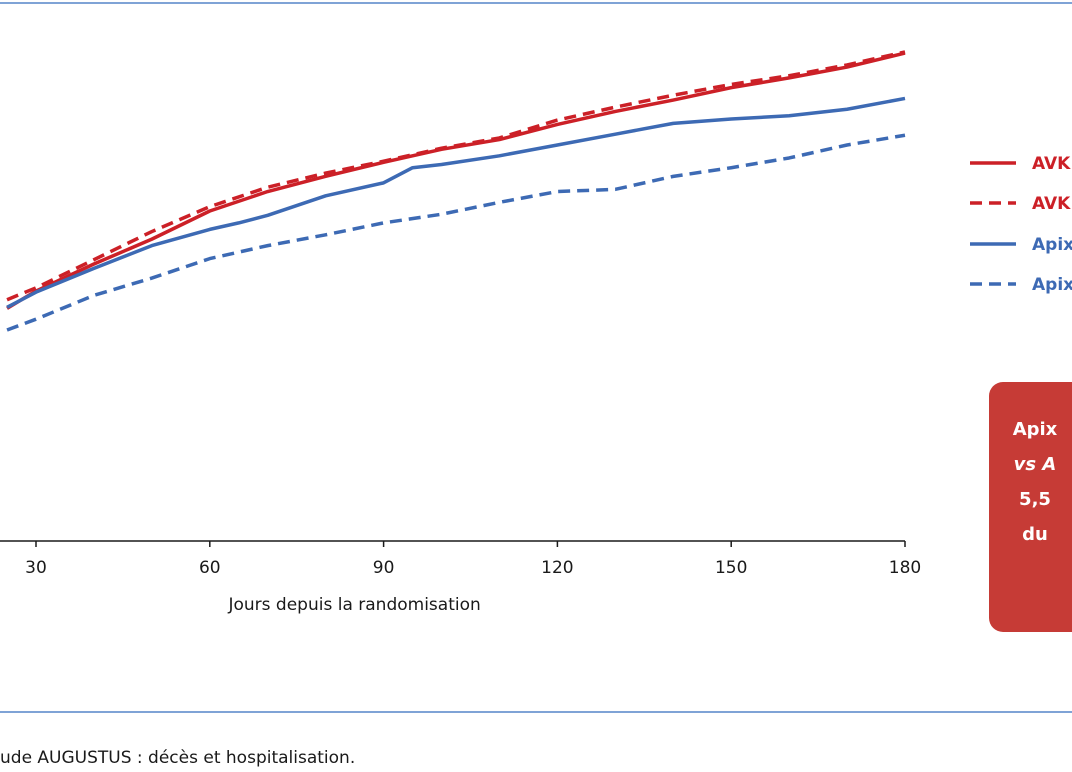  I want to click on callout-line-3: 5,5, so click(1035, 499).